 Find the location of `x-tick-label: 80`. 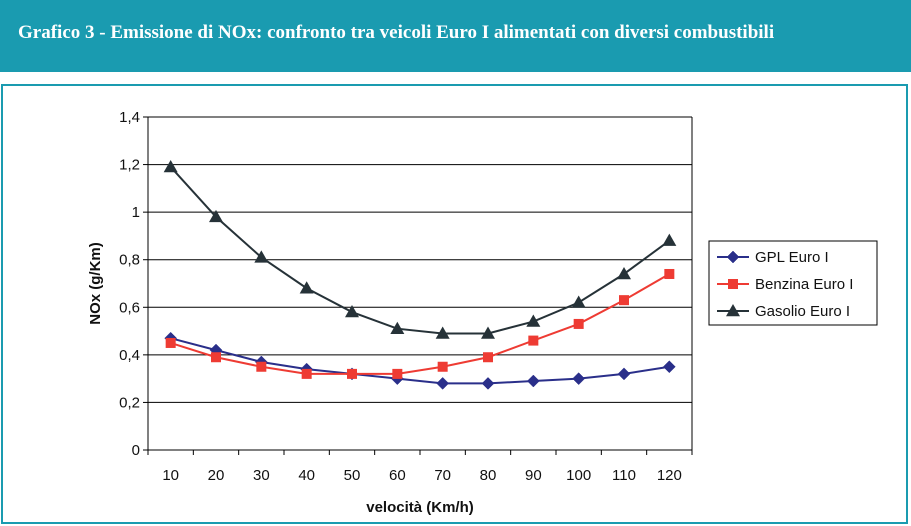

x-tick-label: 80 is located at coordinates (488, 475).